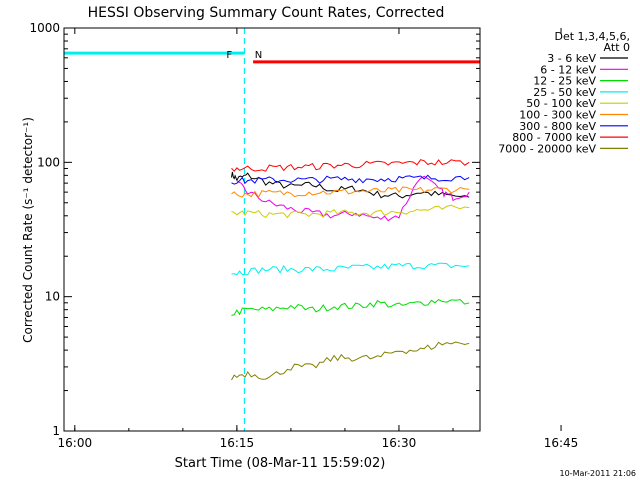 The width and height of the screenshot is (640, 480). What do you see at coordinates (399, 443) in the screenshot?
I see `x-tick-label: 16:30` at bounding box center [399, 443].